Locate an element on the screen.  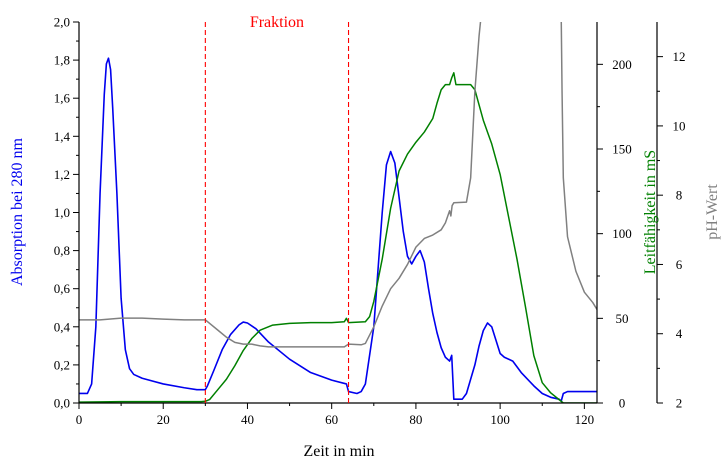
left-tick-label: 0,2 is located at coordinates (62, 364).